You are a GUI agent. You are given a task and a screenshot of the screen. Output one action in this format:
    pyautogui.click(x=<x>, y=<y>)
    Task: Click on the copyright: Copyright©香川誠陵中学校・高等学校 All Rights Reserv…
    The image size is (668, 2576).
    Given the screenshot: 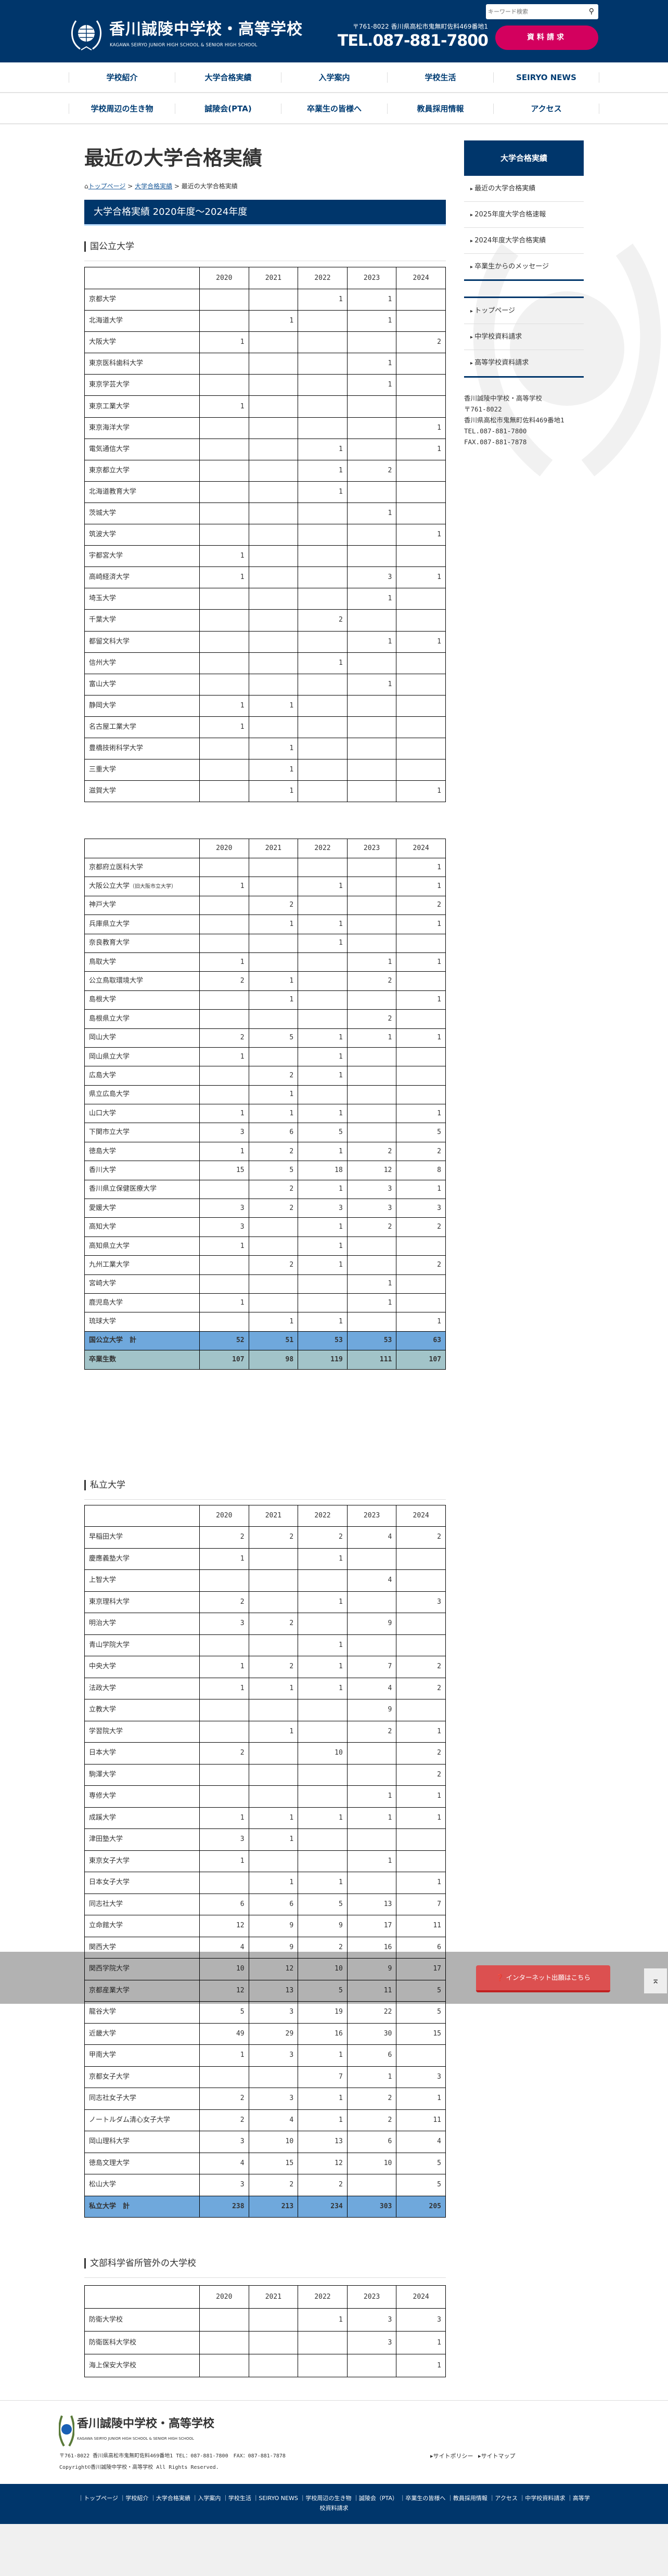 What is the action you would take?
    pyautogui.click(x=139, y=2467)
    